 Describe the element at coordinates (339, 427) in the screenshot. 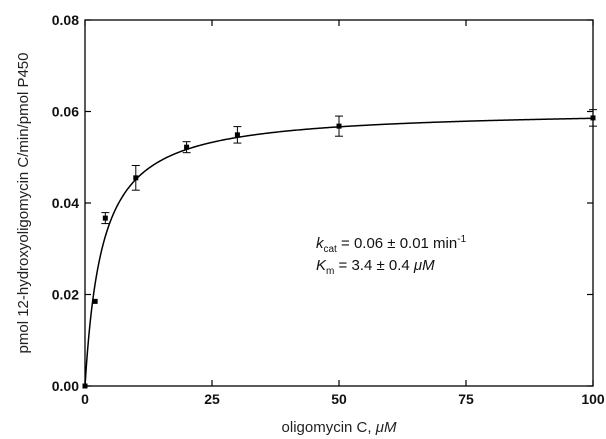

I see `x-axis-label: oligomycin C, μM` at that location.